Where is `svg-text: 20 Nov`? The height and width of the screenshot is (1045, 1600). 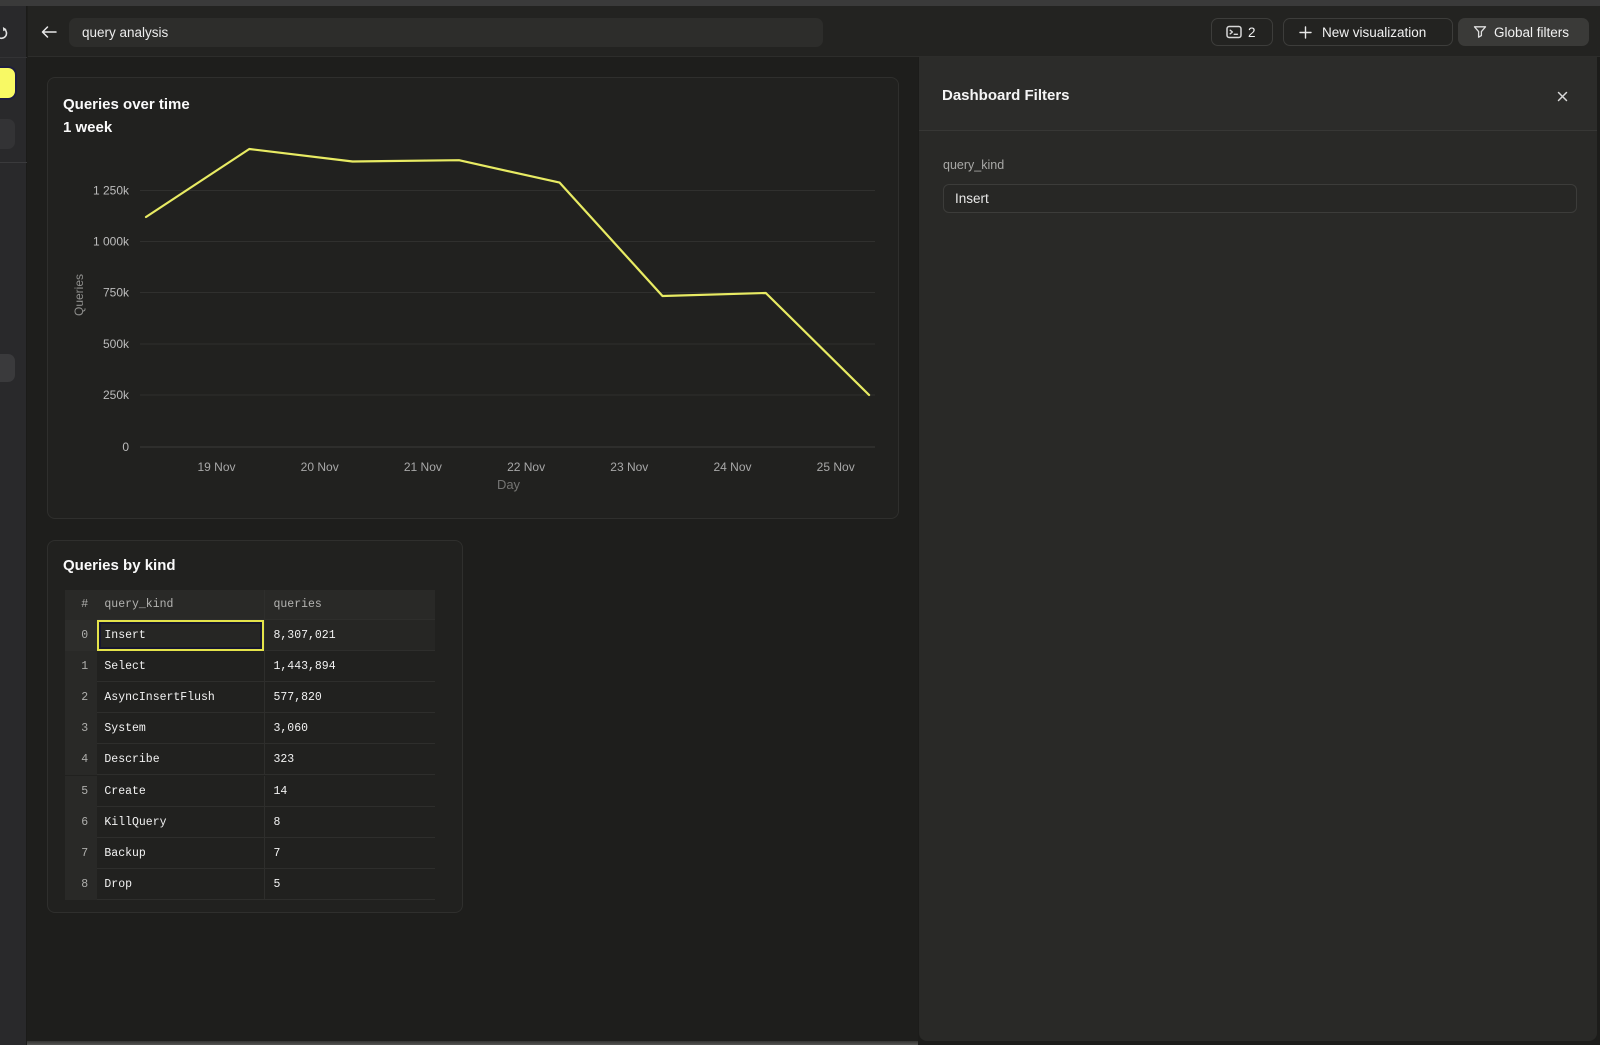
svg-text: 20 Nov is located at coordinates (320, 467).